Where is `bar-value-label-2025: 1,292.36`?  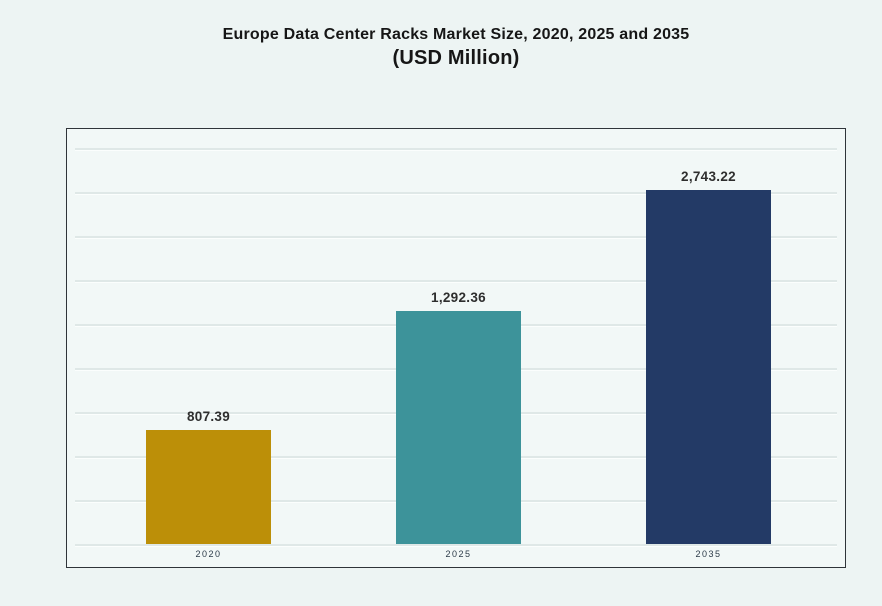
bar-value-label-2025: 1,292.36 is located at coordinates (458, 297).